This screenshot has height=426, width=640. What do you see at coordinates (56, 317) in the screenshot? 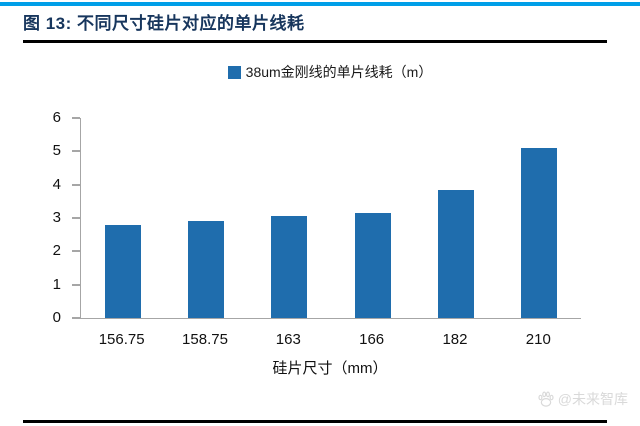
I see `y-tick-label: 0` at bounding box center [56, 317].